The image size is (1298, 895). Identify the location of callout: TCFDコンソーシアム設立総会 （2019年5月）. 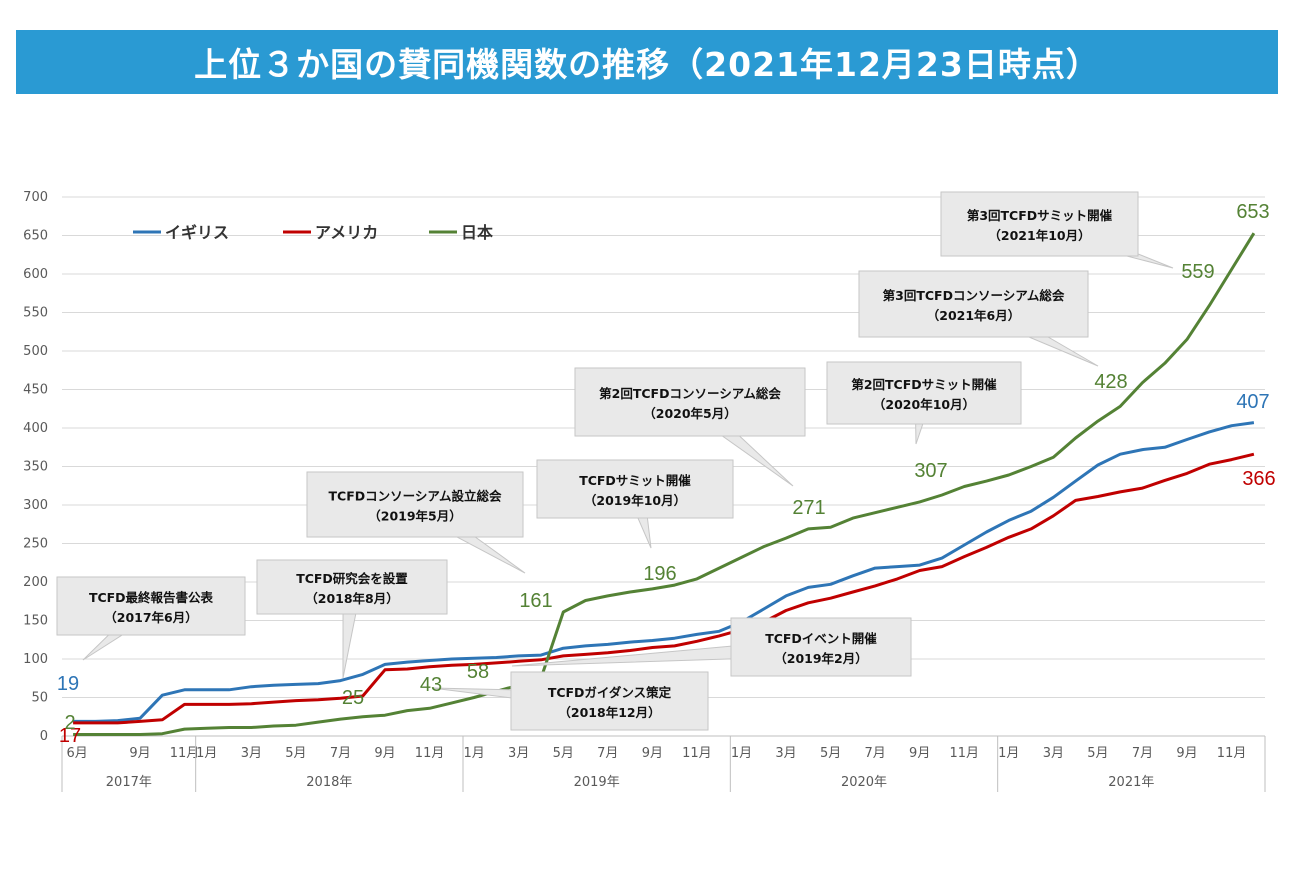
(416, 522).